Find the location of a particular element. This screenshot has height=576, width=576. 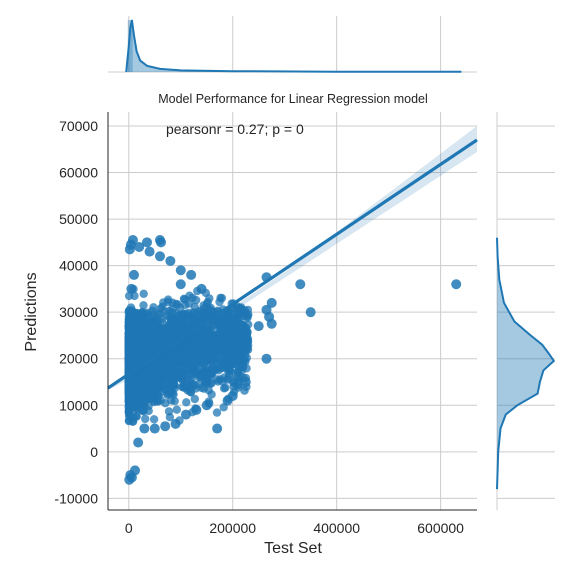

y-tick-label: 60000 is located at coordinates (78, 173).